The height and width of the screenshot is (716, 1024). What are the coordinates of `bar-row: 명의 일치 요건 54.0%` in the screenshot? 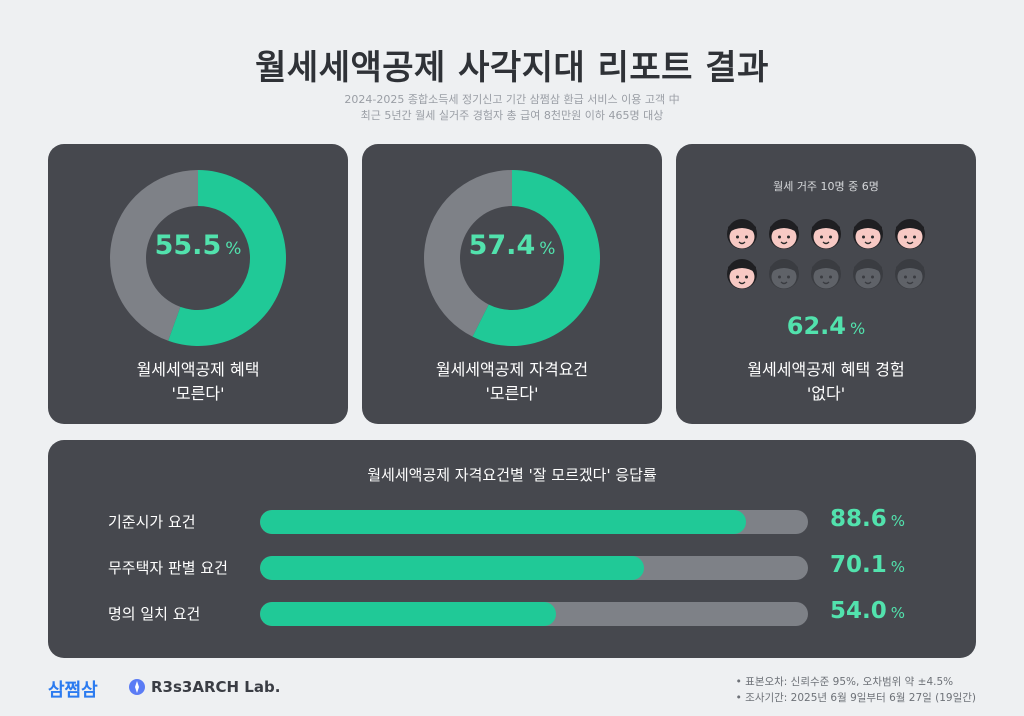 It's located at (512, 613).